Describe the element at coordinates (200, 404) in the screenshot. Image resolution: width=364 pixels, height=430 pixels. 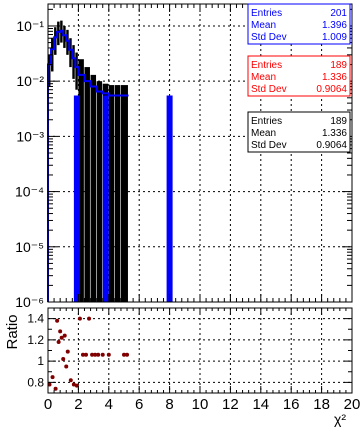
I see `x-tick-label: 10` at that location.